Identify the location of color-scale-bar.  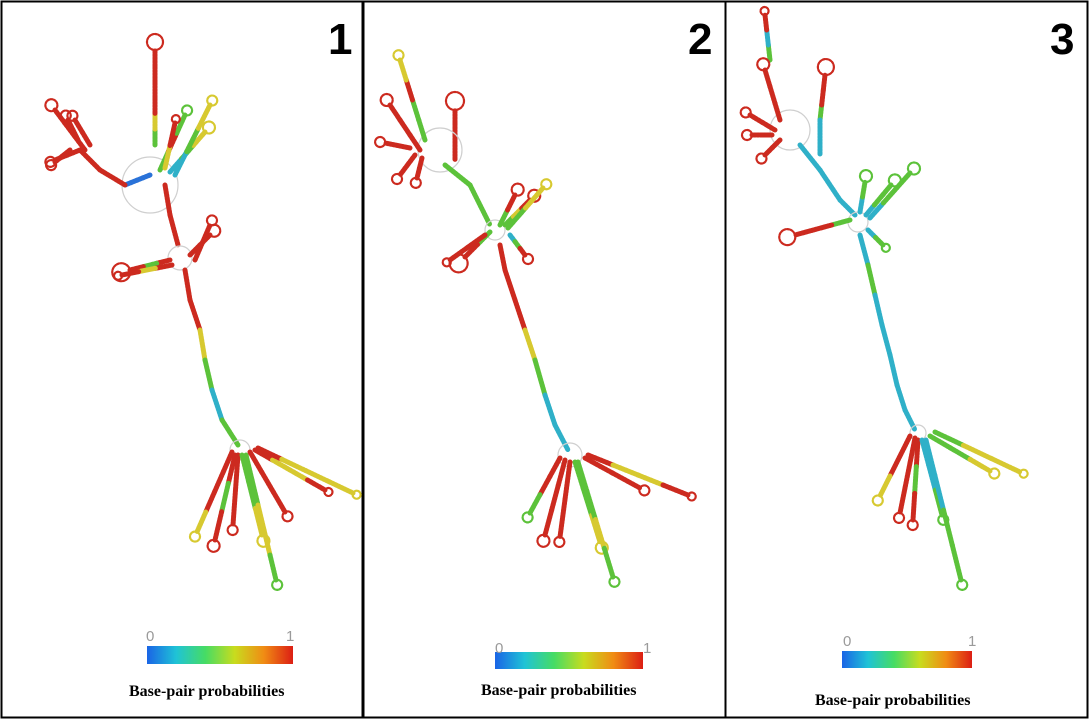
(569, 660).